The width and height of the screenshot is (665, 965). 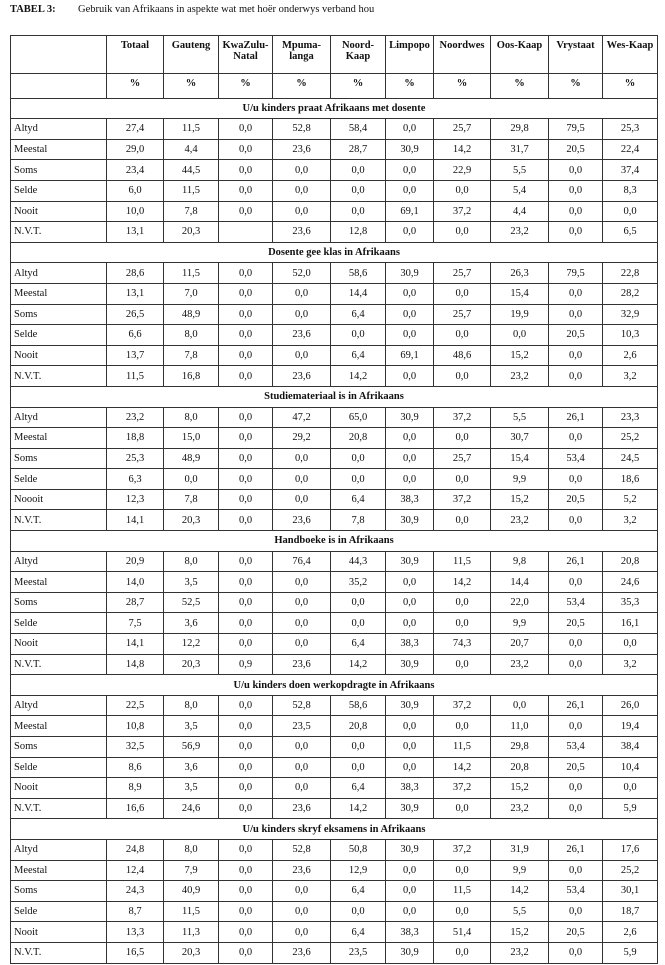 I want to click on value-cell: 22,8, so click(x=630, y=273).